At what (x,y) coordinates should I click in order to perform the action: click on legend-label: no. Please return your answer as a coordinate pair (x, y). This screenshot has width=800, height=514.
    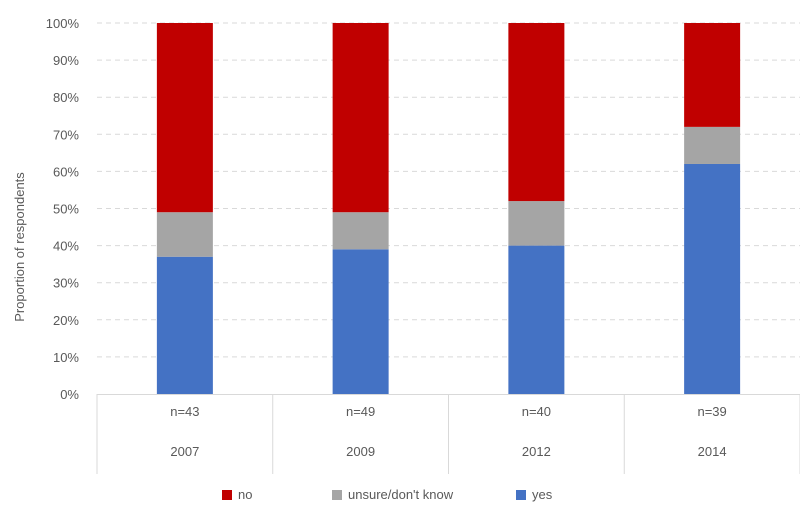
    Looking at the image, I should click on (245, 494).